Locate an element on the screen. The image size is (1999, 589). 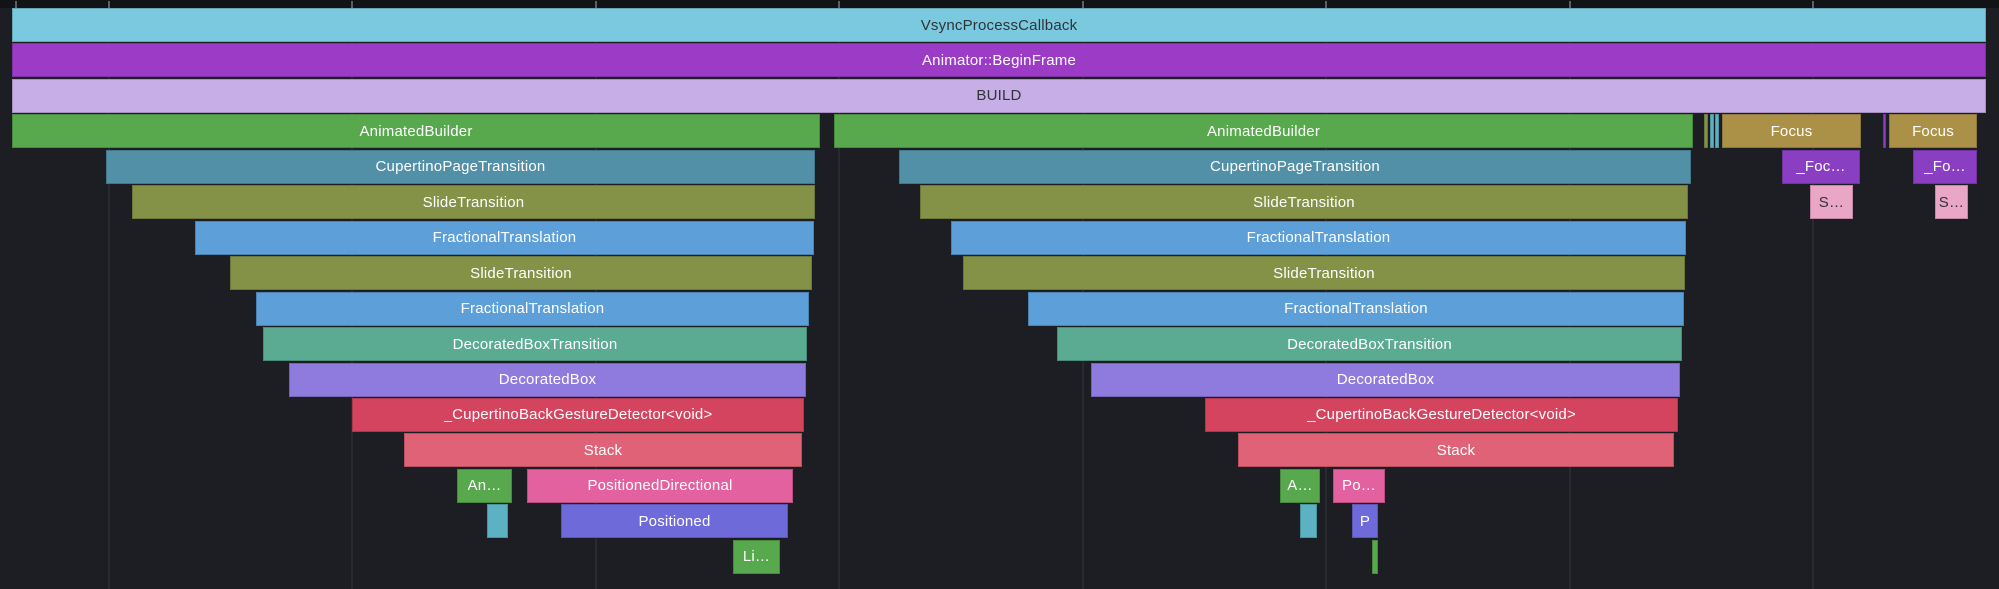
flame-frame-label: PositionedDirectional is located at coordinates (660, 486).